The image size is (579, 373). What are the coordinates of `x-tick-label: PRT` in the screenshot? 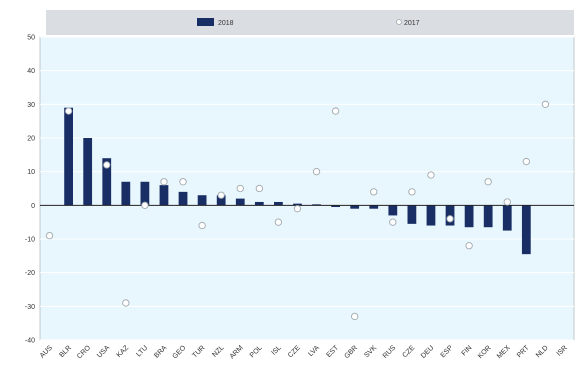 It's located at (523, 351).